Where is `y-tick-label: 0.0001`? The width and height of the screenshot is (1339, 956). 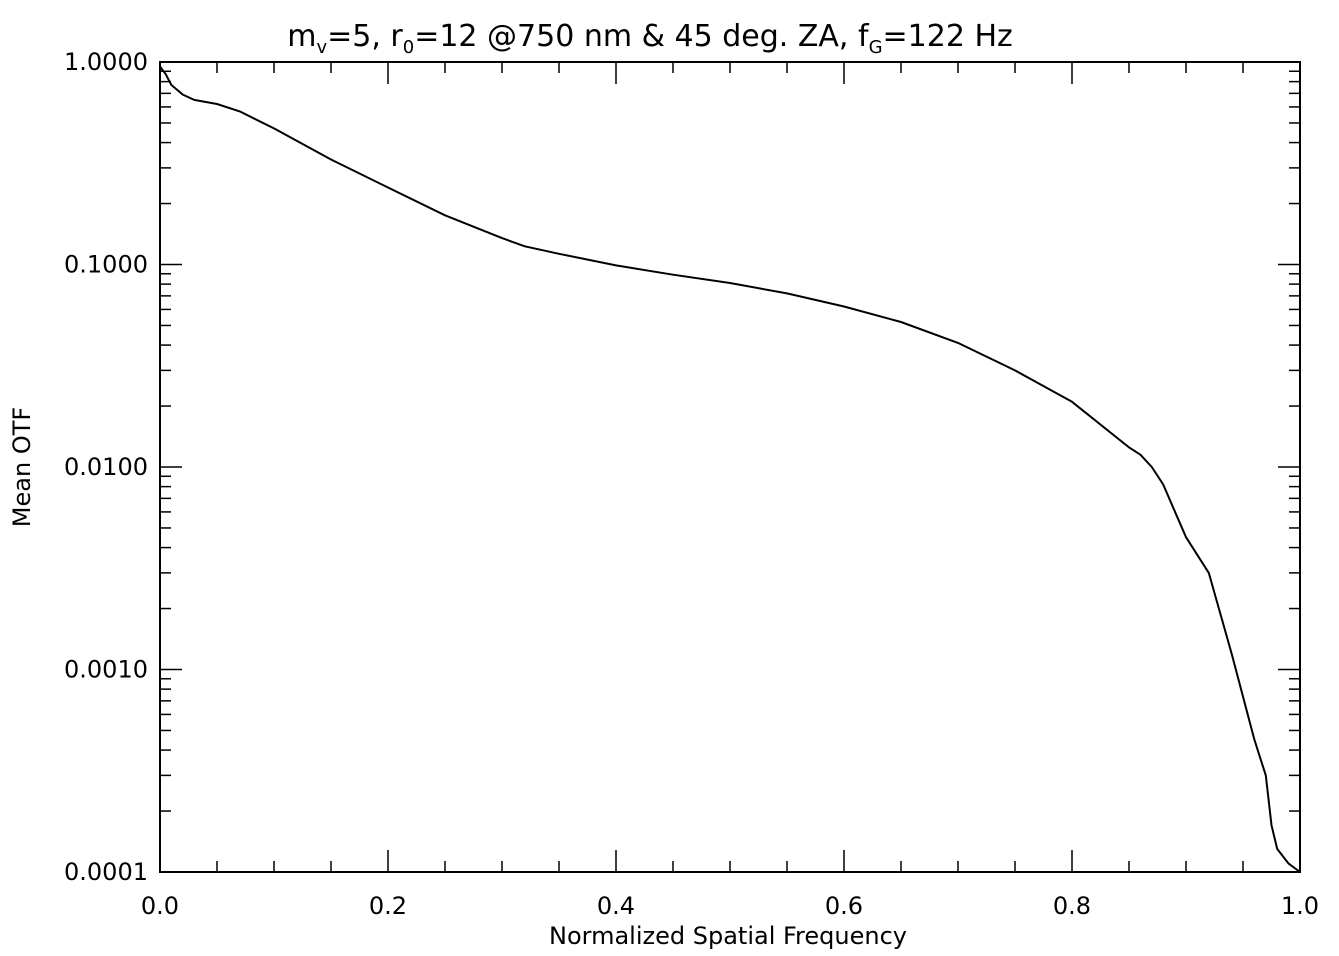
y-tick-label: 0.0001 is located at coordinates (106, 872).